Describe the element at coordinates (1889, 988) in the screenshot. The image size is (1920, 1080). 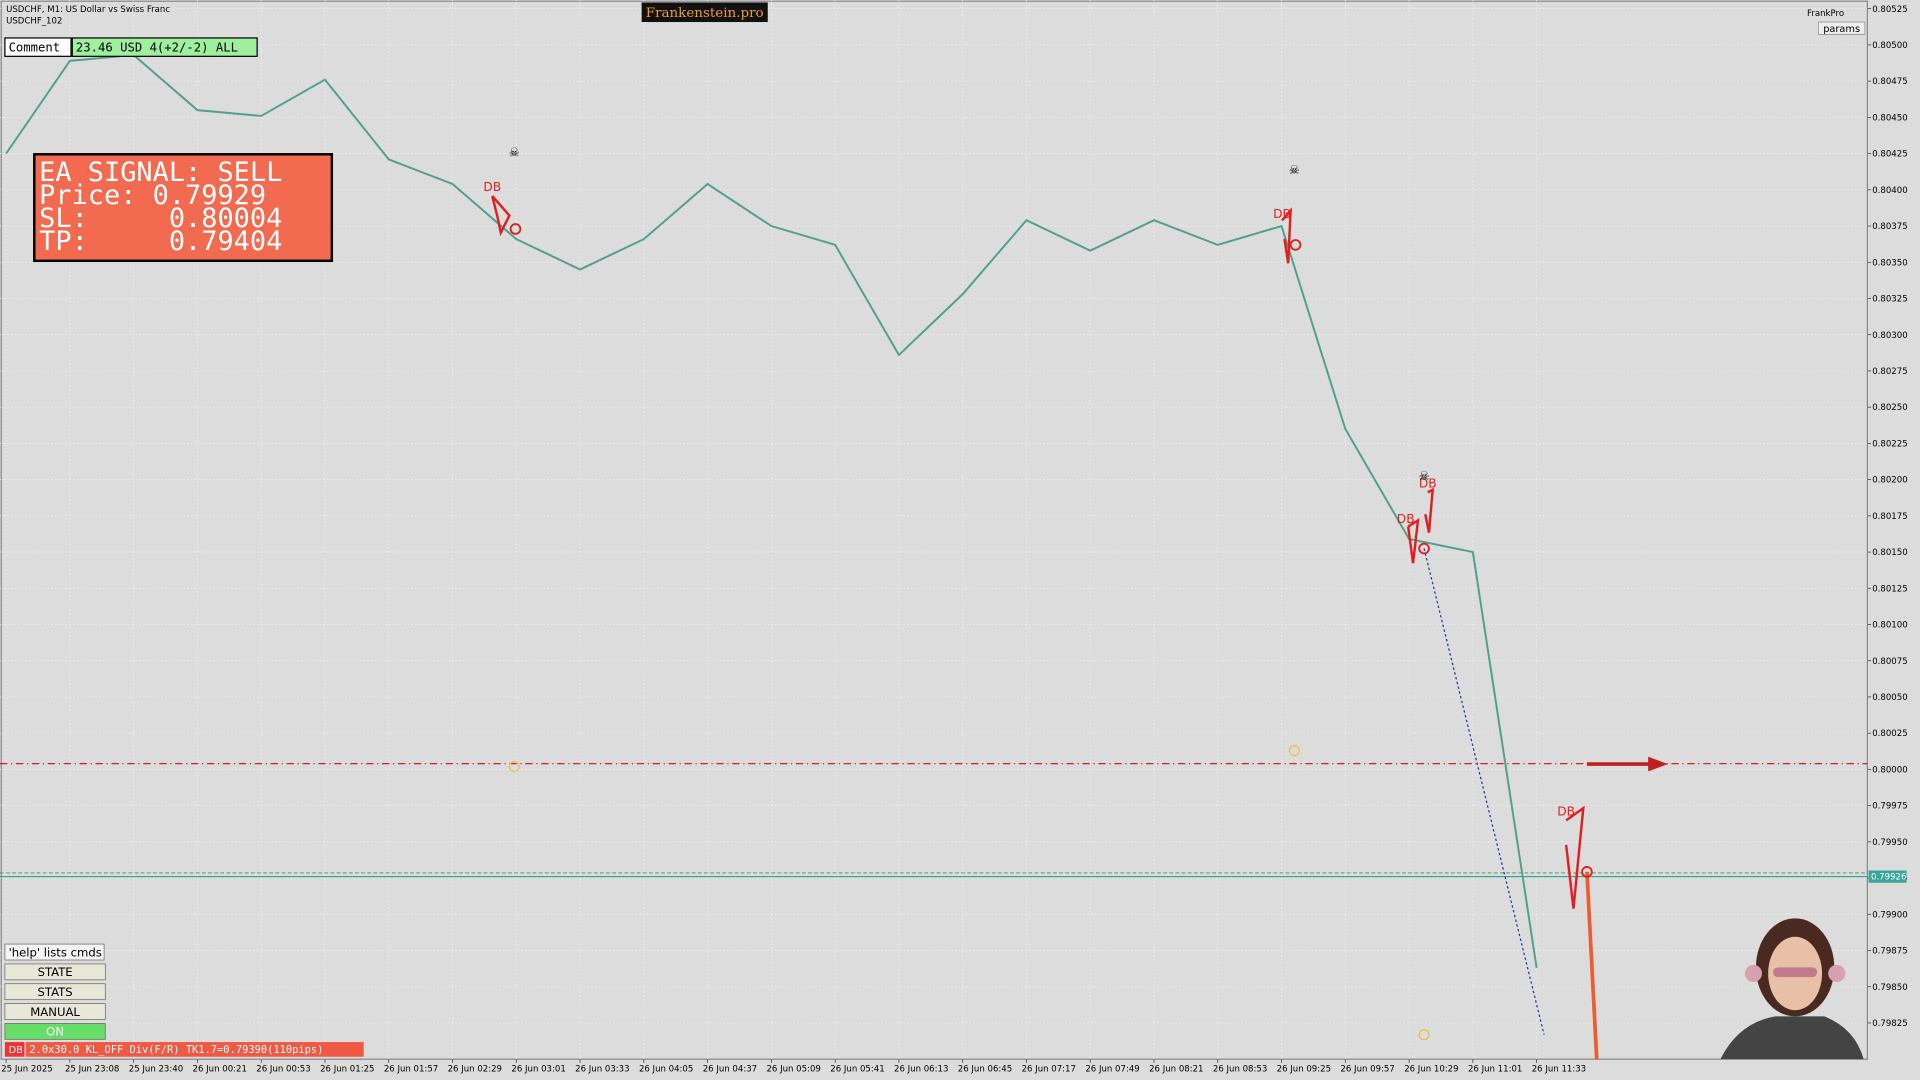
I see `y-tick-label: 0.79850` at that location.